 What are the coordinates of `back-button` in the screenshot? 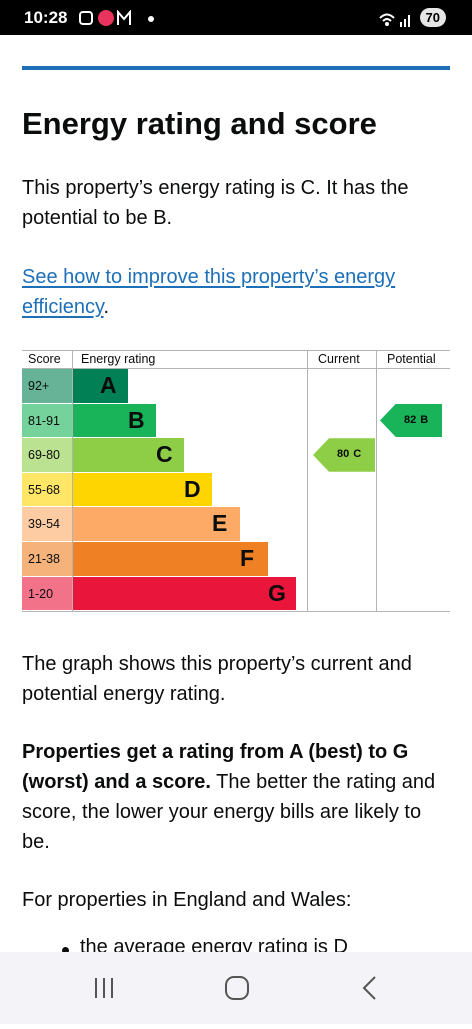 It's located at (369, 988).